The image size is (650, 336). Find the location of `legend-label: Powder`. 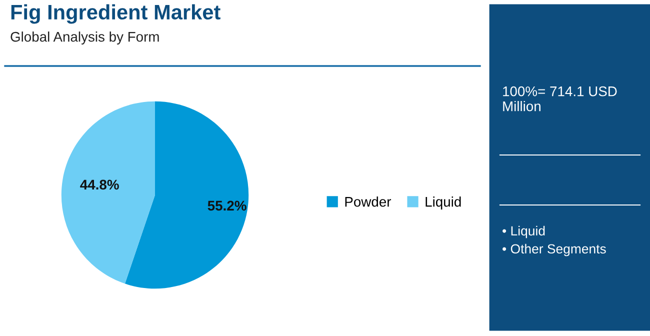

legend-label: Powder is located at coordinates (368, 201).